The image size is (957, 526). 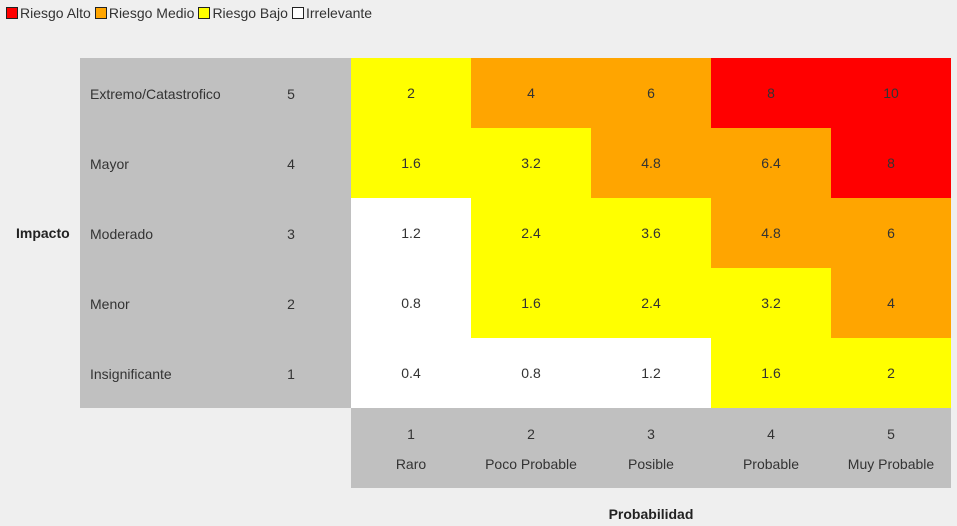 What do you see at coordinates (339, 13) in the screenshot?
I see `legend-label: Irrelevante` at bounding box center [339, 13].